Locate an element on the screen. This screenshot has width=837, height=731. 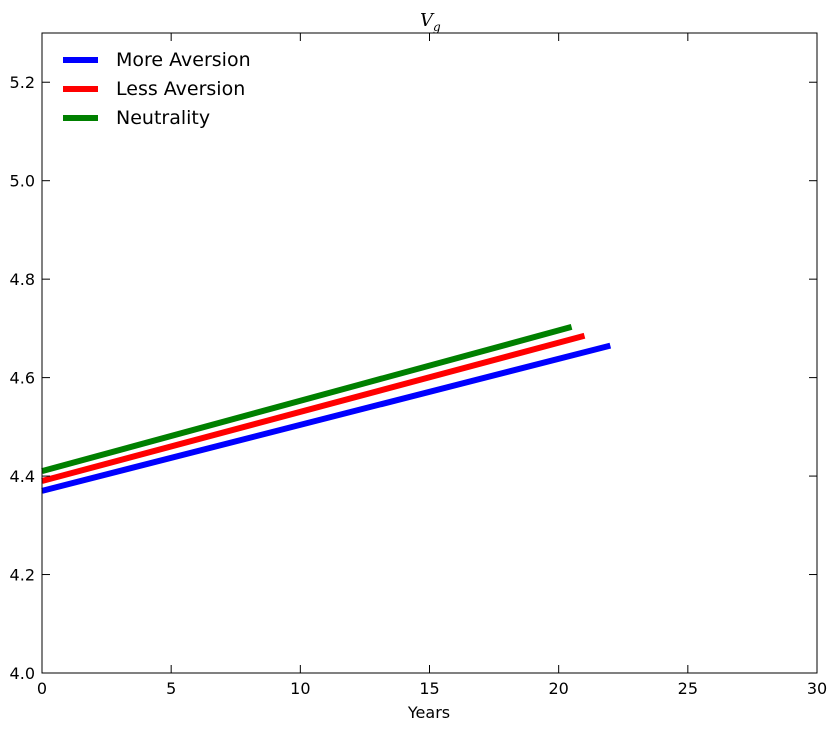
x-tick-label: 25 is located at coordinates (688, 688).